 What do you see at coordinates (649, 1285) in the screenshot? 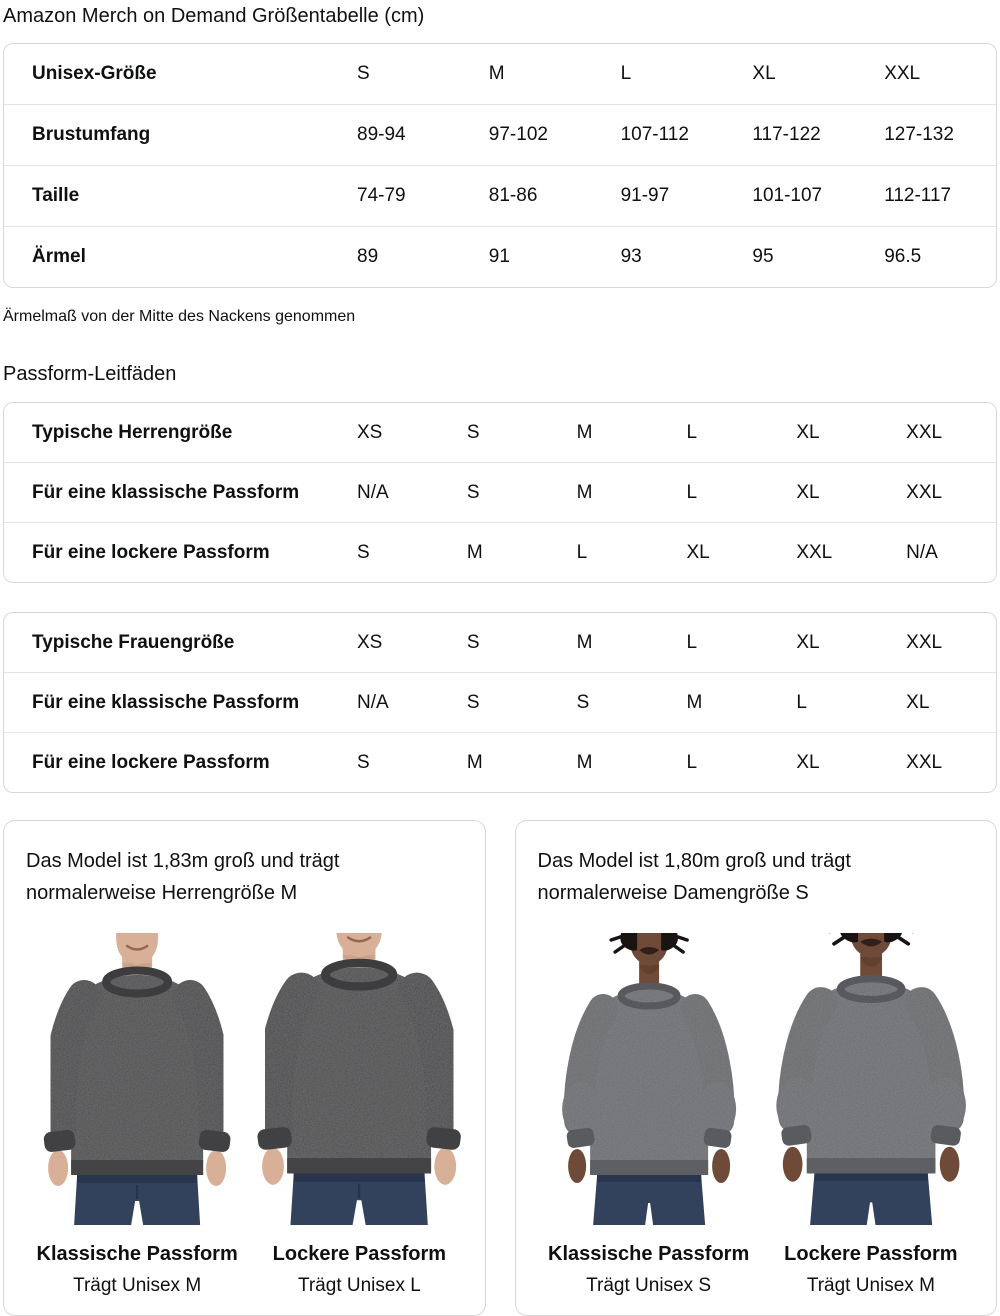
I see `size-label: Trägt Unisex S` at bounding box center [649, 1285].